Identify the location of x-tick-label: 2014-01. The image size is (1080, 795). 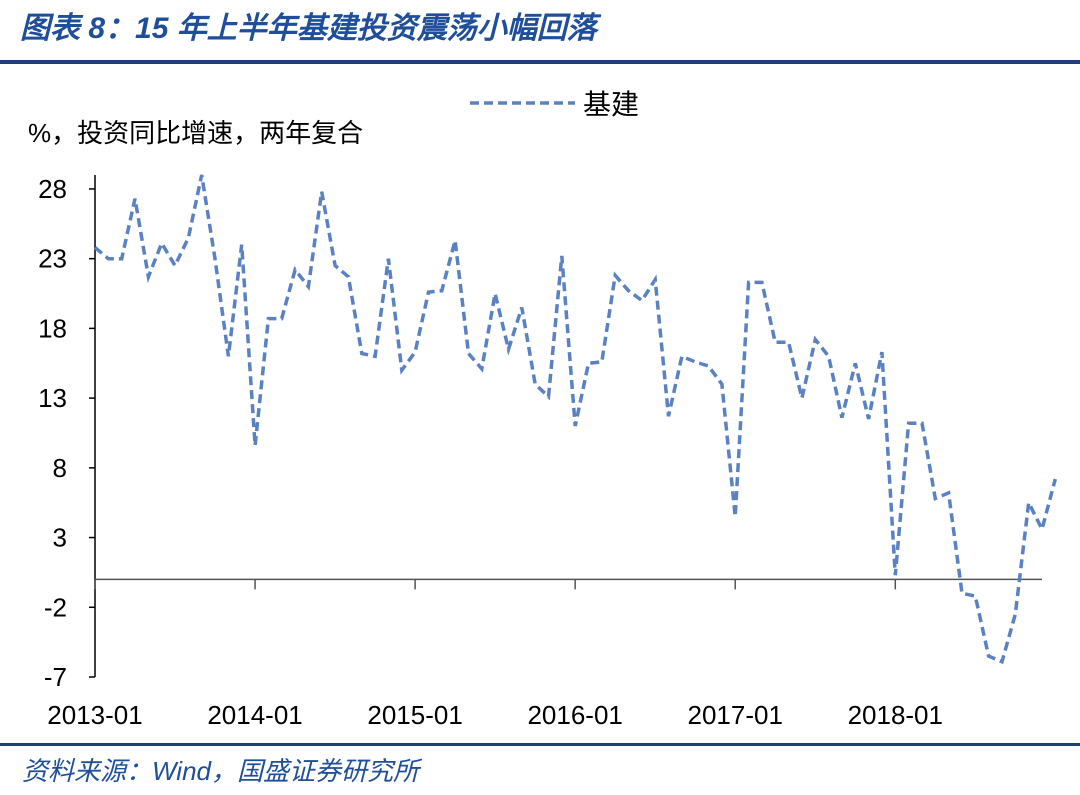
(254, 715).